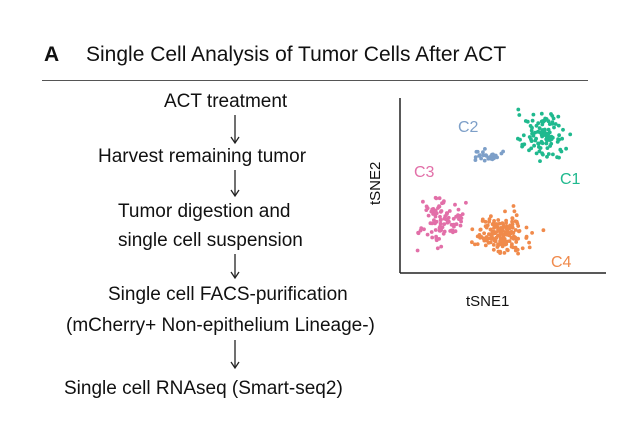 This screenshot has width=628, height=437. What do you see at coordinates (502, 186) in the screenshot?
I see `scatter-canvas` at bounding box center [502, 186].